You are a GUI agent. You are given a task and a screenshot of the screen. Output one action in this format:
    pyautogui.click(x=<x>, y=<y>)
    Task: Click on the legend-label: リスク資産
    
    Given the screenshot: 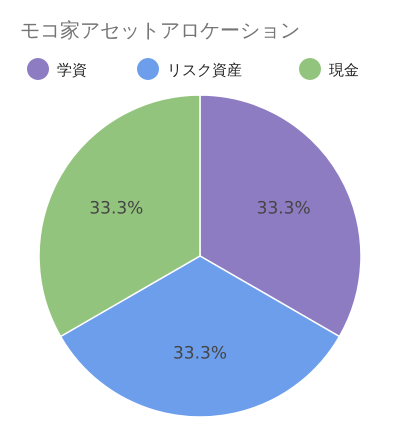 What is the action you would take?
    pyautogui.click(x=204, y=70)
    